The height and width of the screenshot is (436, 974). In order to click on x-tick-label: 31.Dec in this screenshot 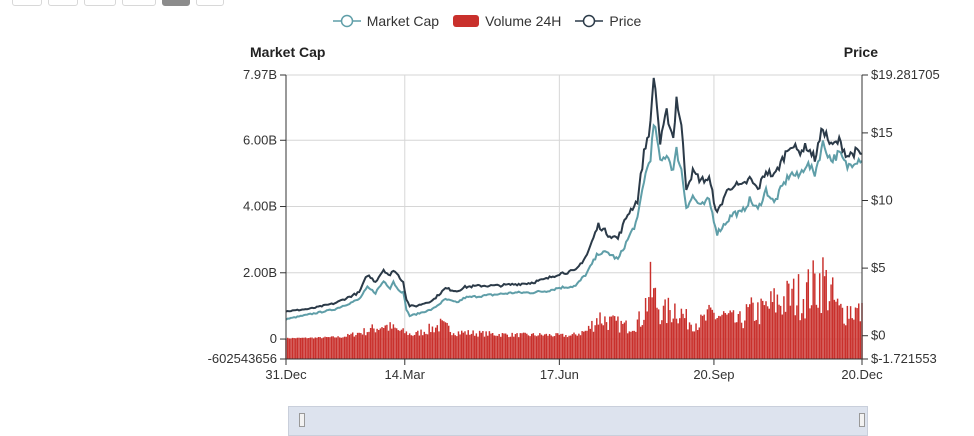, I will do `click(286, 374)`.